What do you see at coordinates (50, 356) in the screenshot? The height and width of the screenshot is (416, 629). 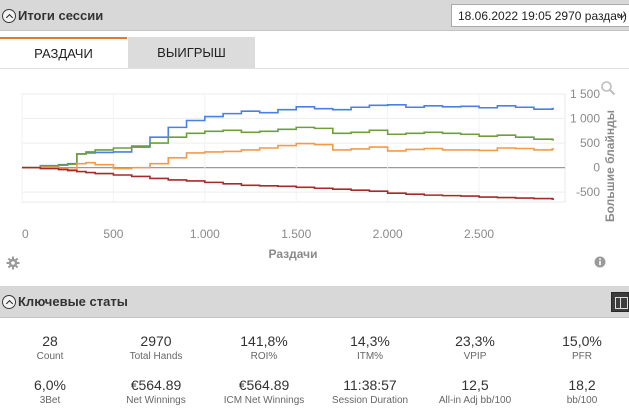 I see `stat-label: Count` at bounding box center [50, 356].